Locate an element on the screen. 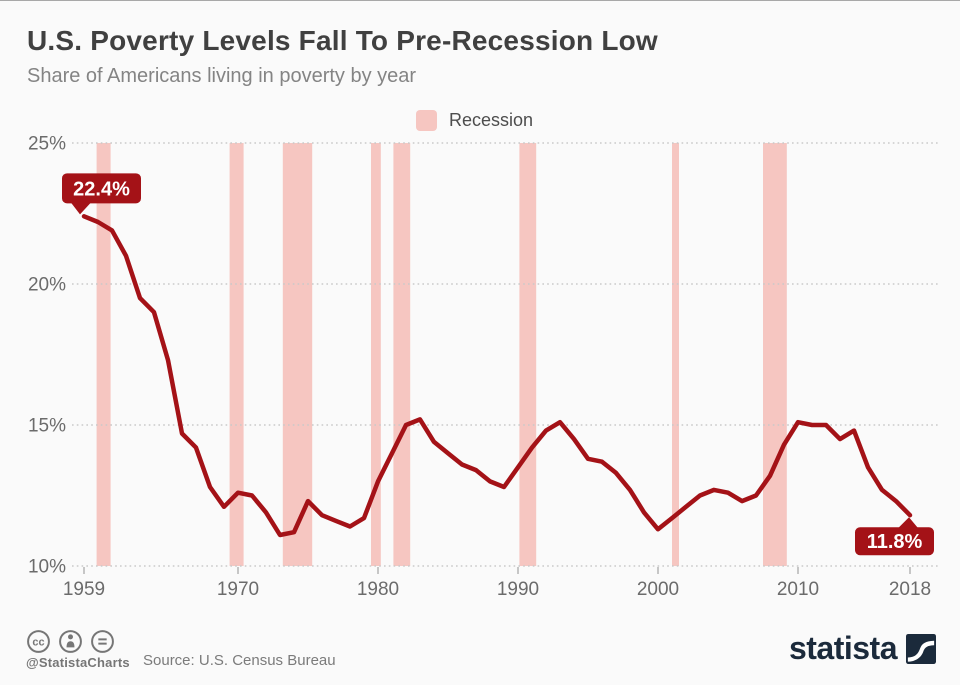 This screenshot has height=685, width=960. statista-logo: statista is located at coordinates (862, 648).